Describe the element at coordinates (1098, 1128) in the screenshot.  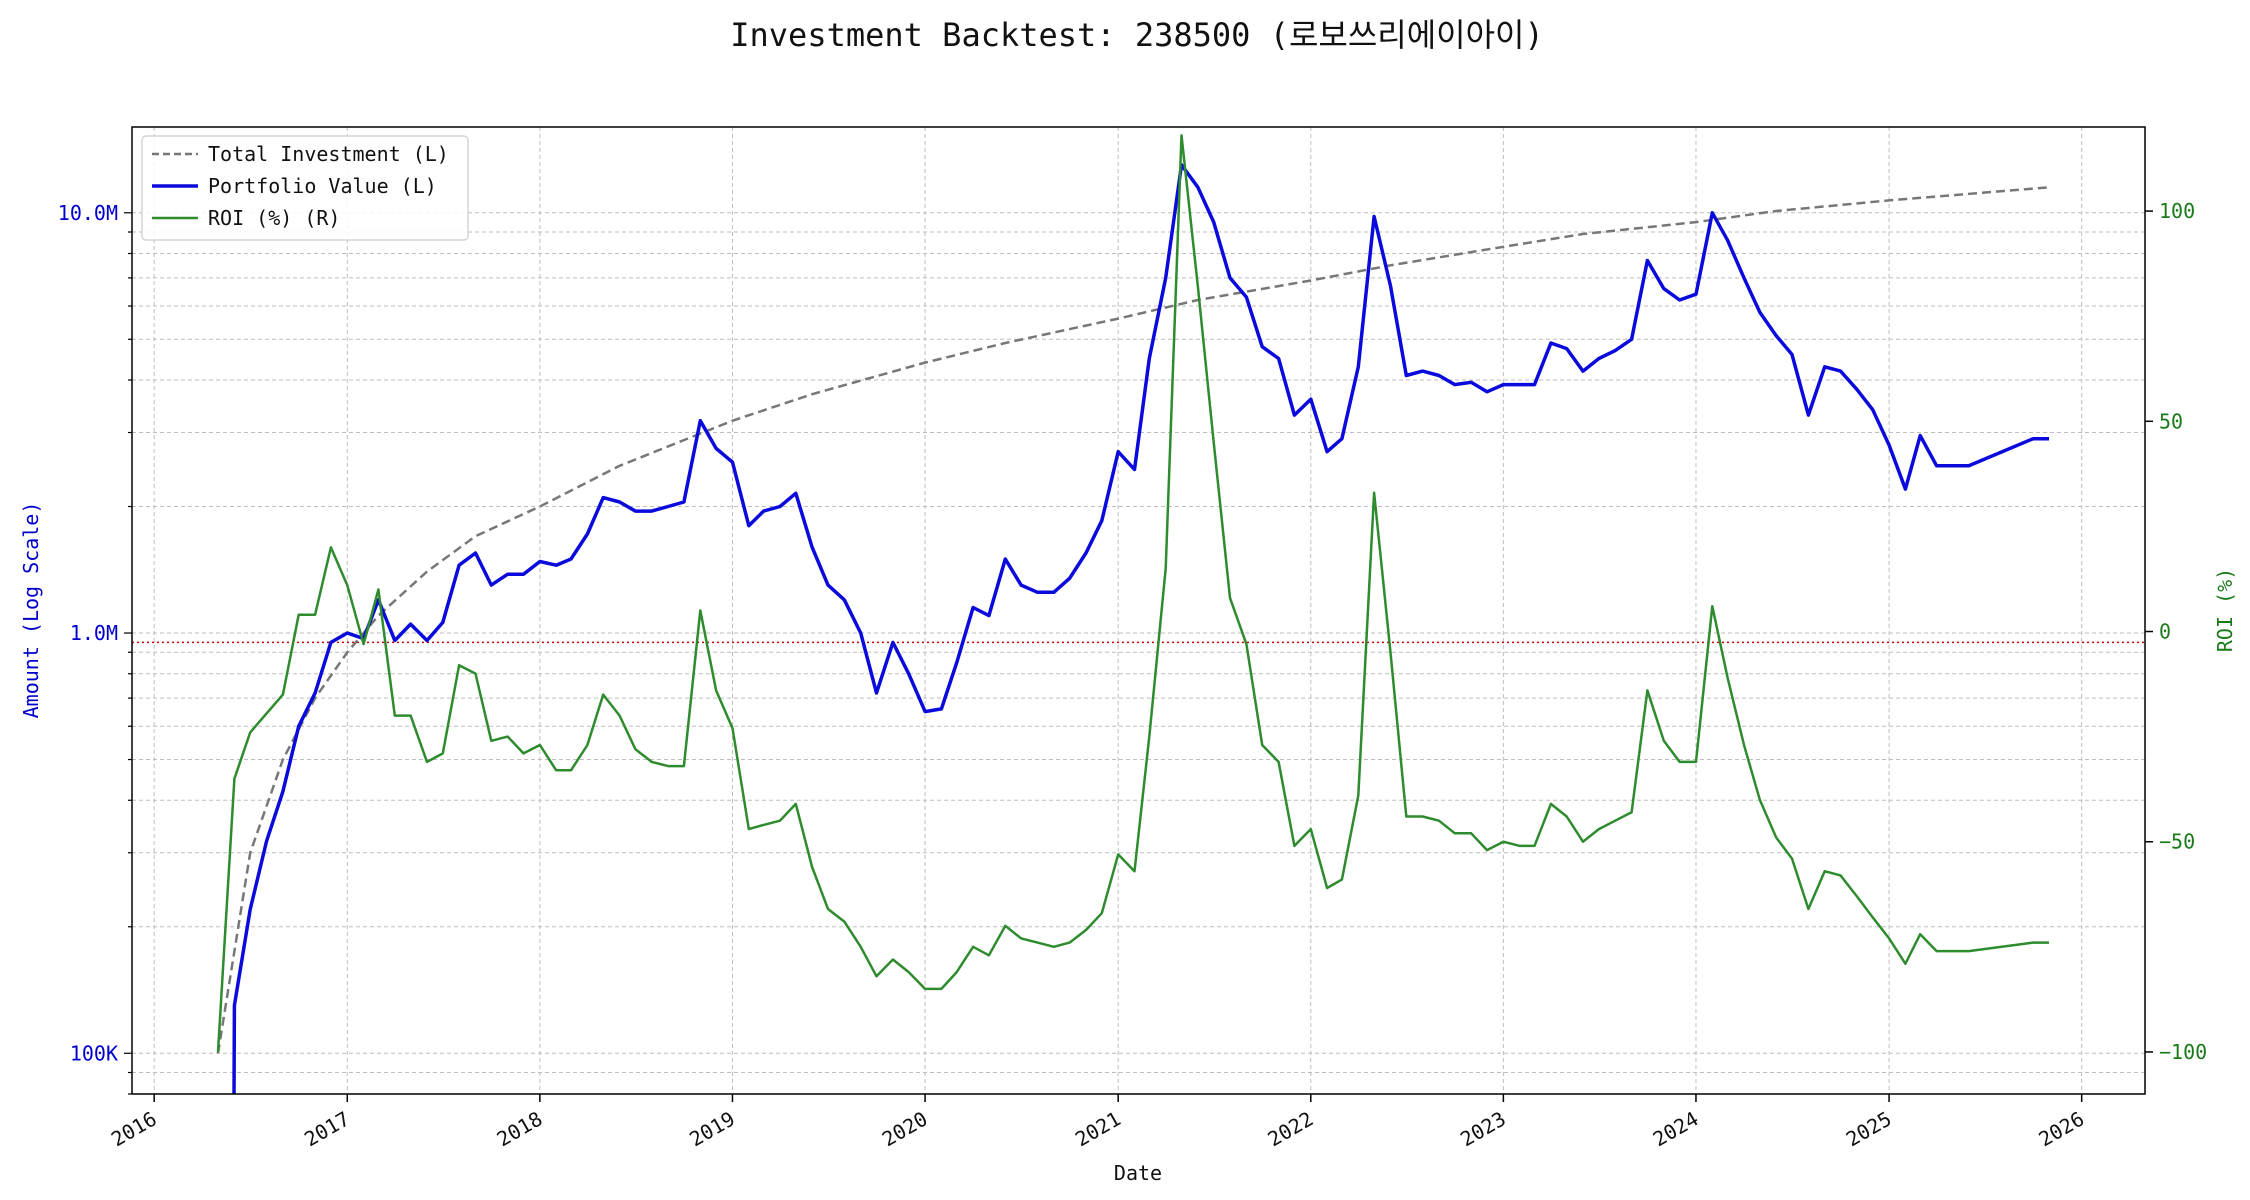
I see `x-tick-label: 2021` at that location.